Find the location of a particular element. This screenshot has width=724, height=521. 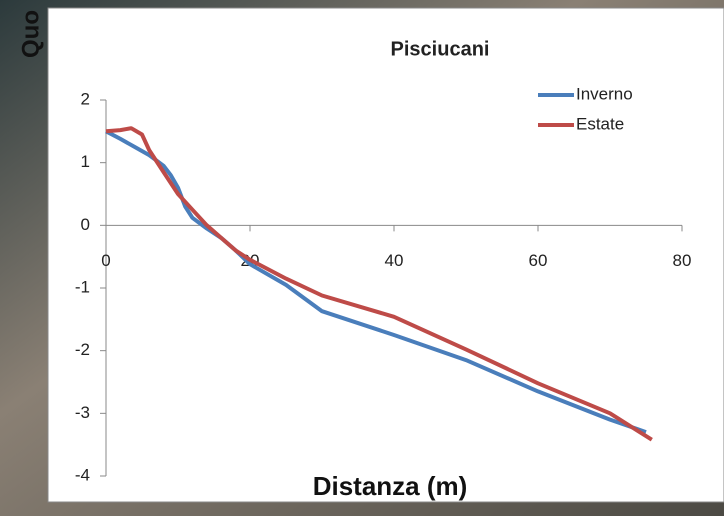

x-tick-label: 0 is located at coordinates (105, 260).